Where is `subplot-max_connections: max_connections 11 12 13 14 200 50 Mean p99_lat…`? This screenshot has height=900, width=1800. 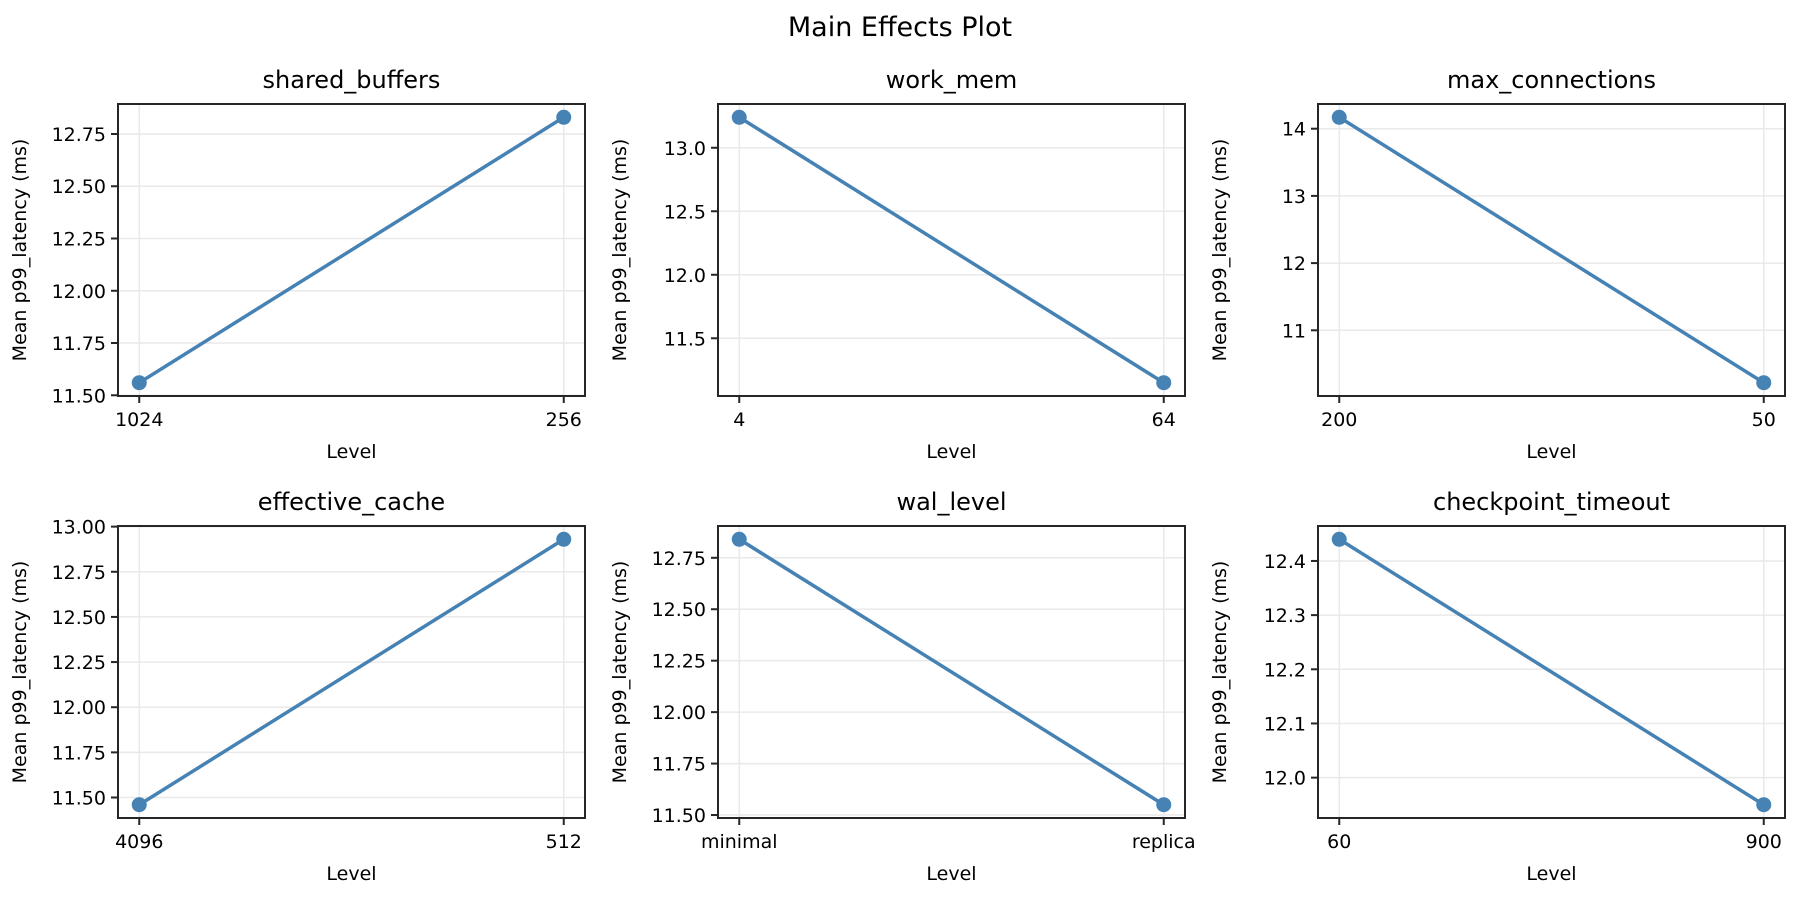
subplot-max_connections: max_connections 11 12 13 14 200 50 Mean p99_lat… is located at coordinates (1497, 264).